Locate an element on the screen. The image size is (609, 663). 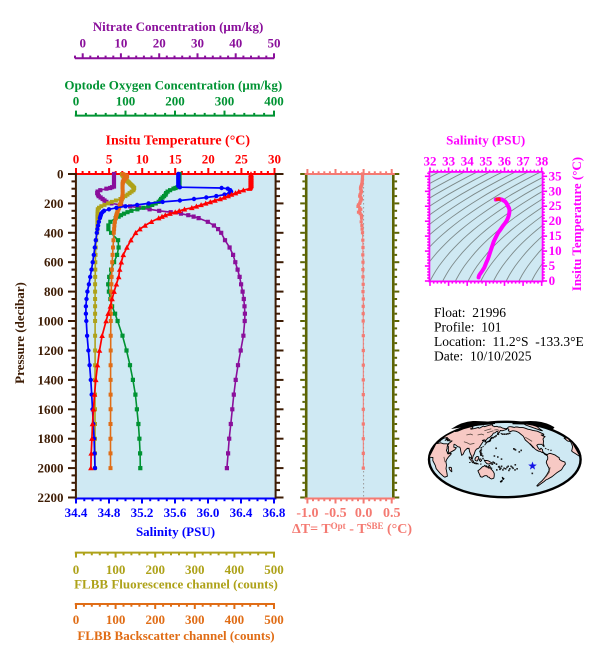
svg-text: 600 is located at coordinates (54, 262).